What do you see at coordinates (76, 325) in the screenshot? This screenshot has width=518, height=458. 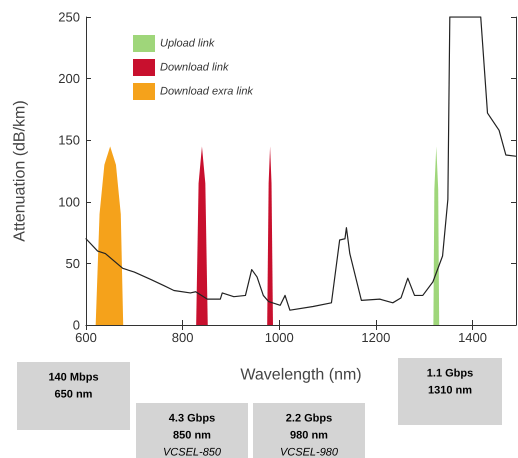 I see `y-tick-label: 0` at bounding box center [76, 325].